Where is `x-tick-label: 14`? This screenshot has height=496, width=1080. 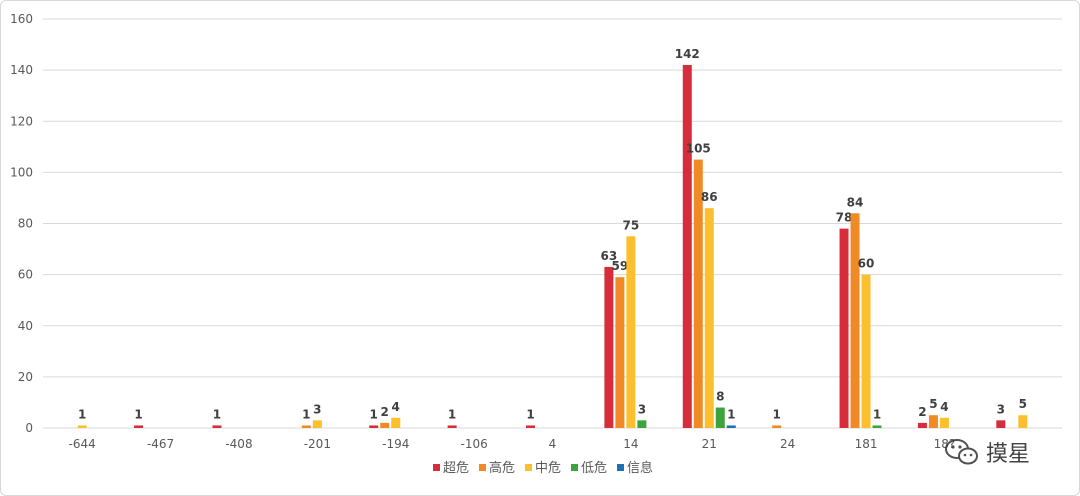 x-tick-label: 14 is located at coordinates (630, 444).